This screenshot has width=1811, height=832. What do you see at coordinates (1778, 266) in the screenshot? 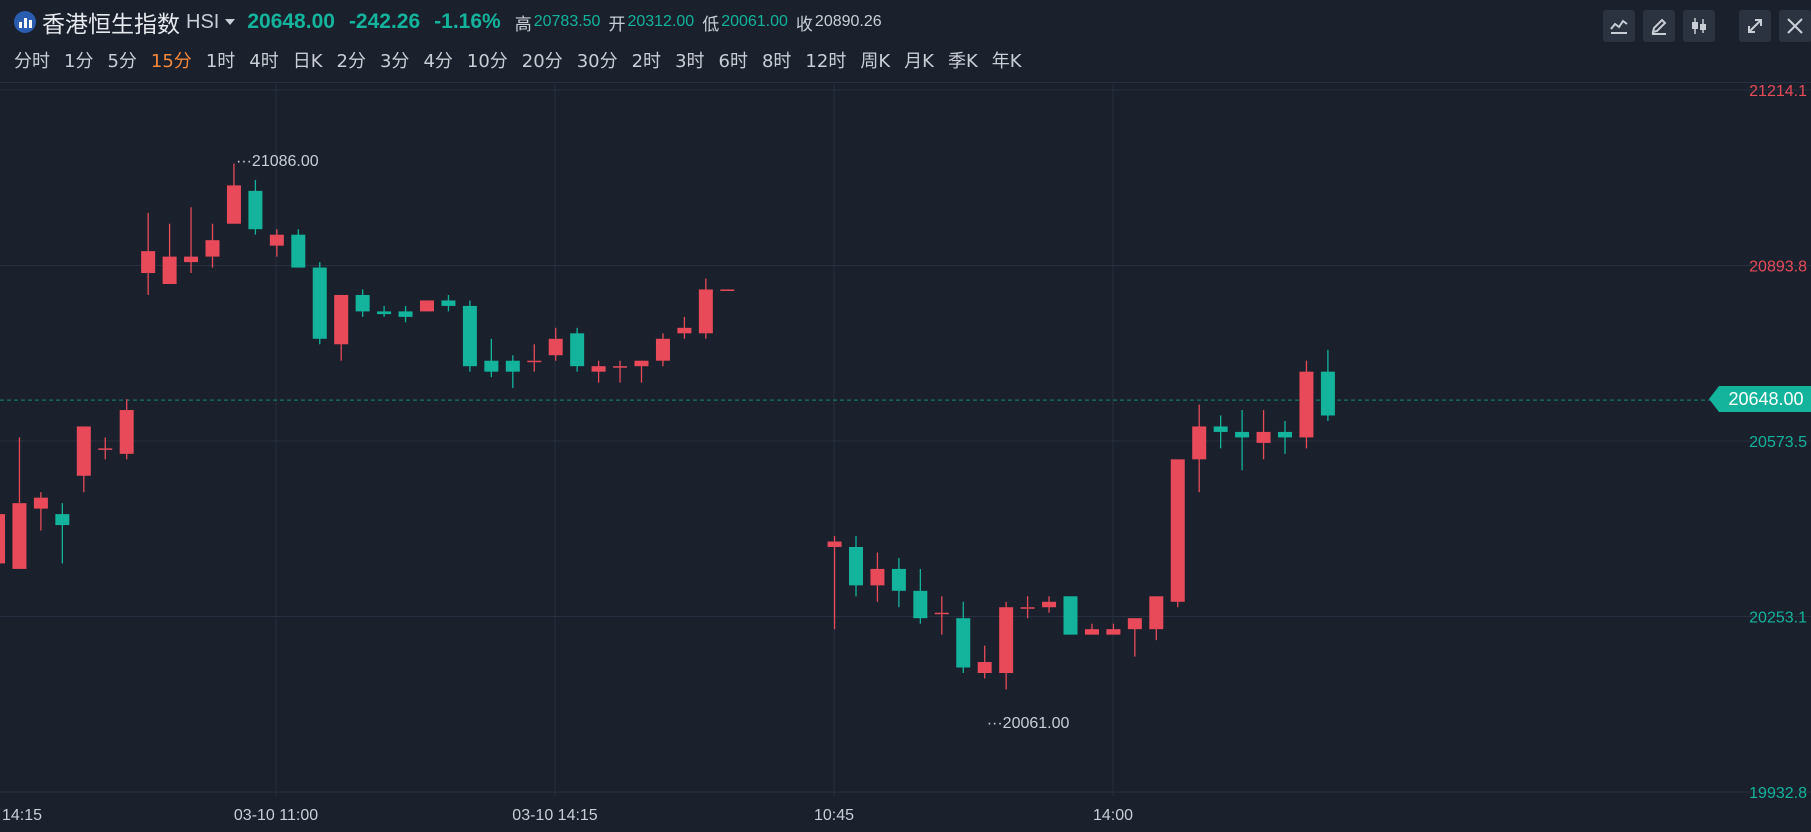
I see `y-tick-label: 20893.8` at bounding box center [1778, 266].